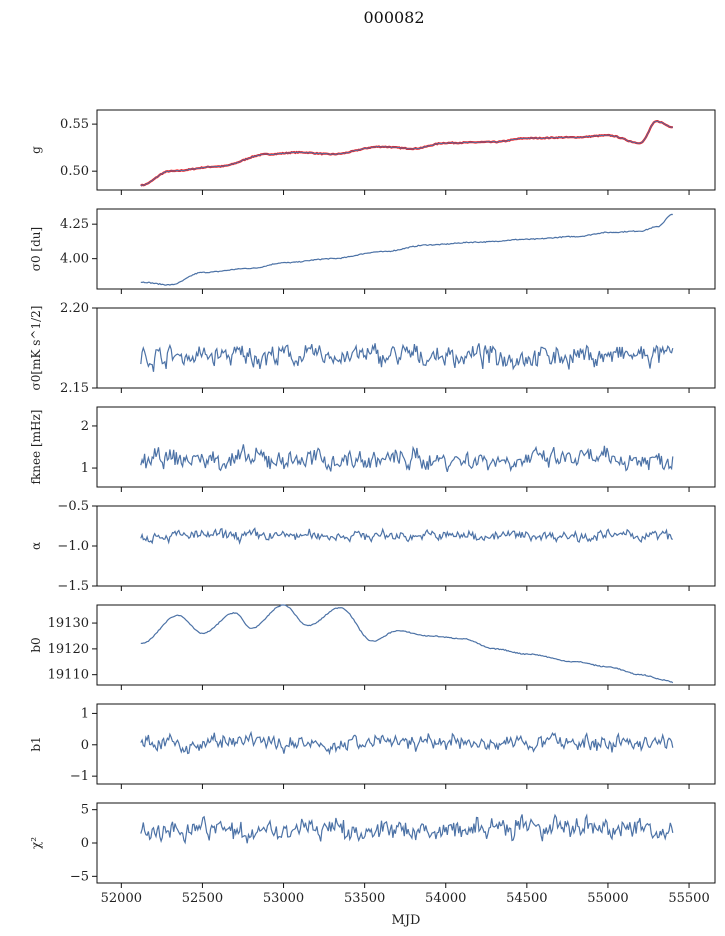  I want to click on y-tick-label: −1.5, so click(73, 586).